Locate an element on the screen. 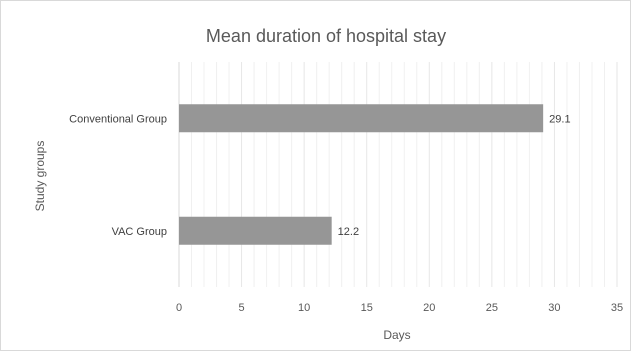  x-tick-label: 20 is located at coordinates (429, 308).